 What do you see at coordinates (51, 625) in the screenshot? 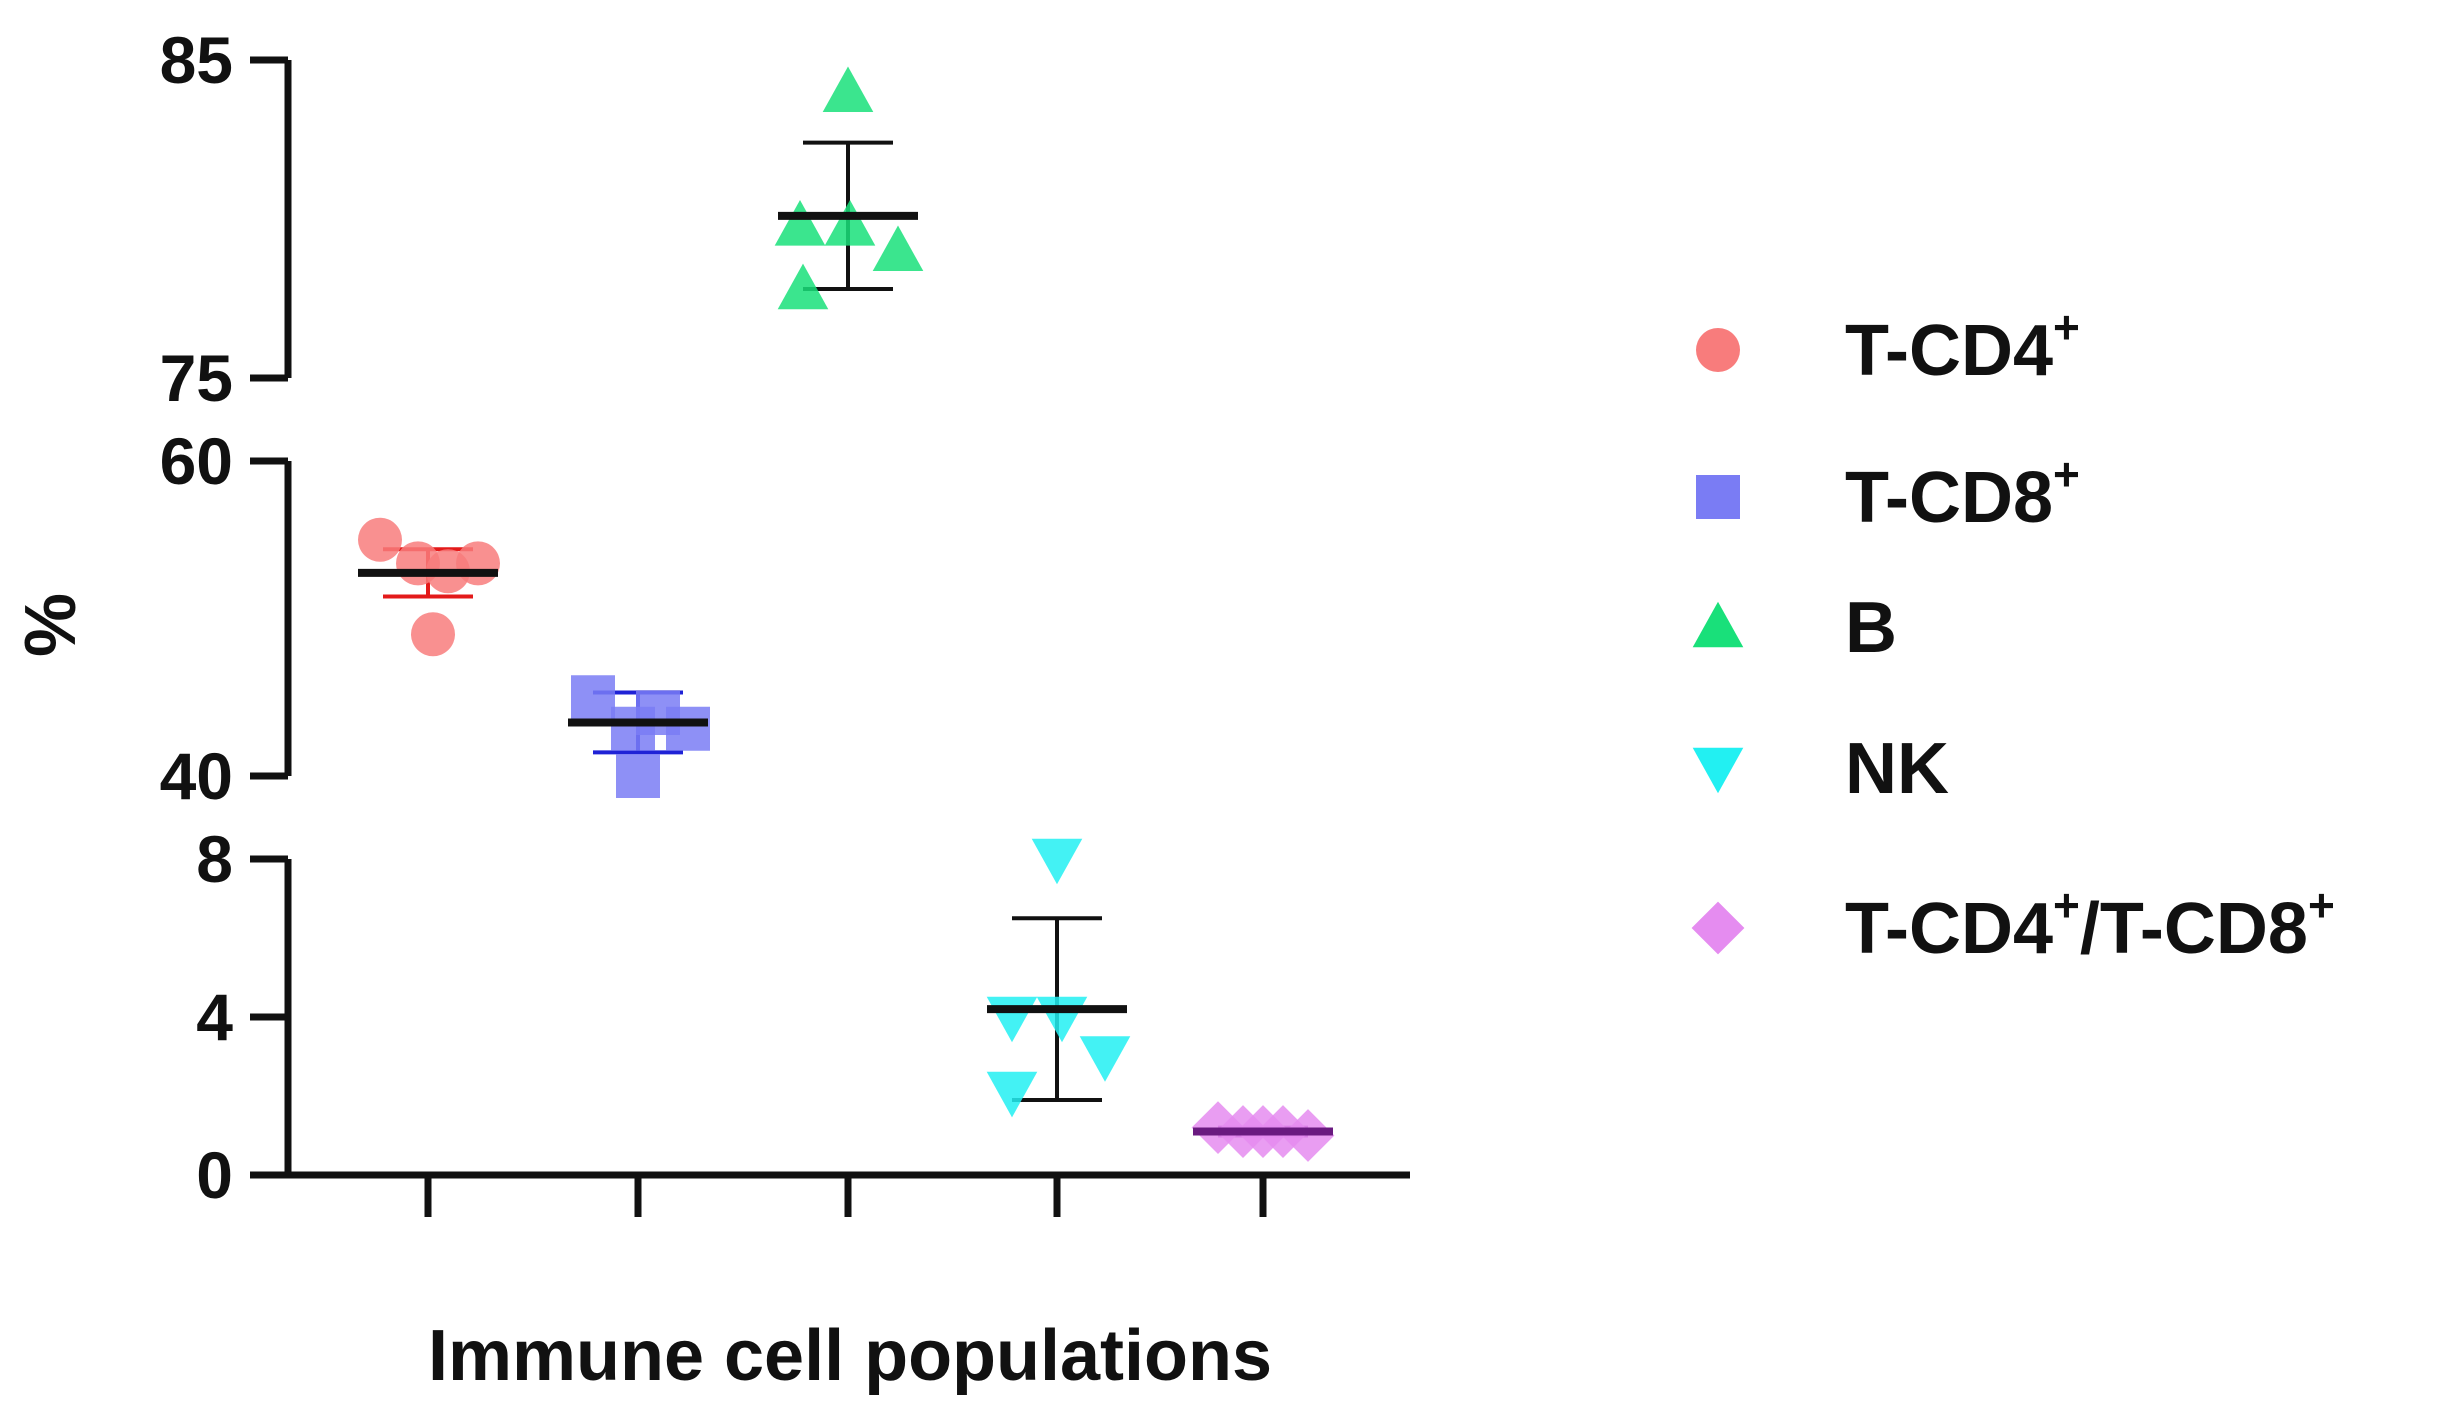
I see `y-axis-title: %` at bounding box center [51, 625].